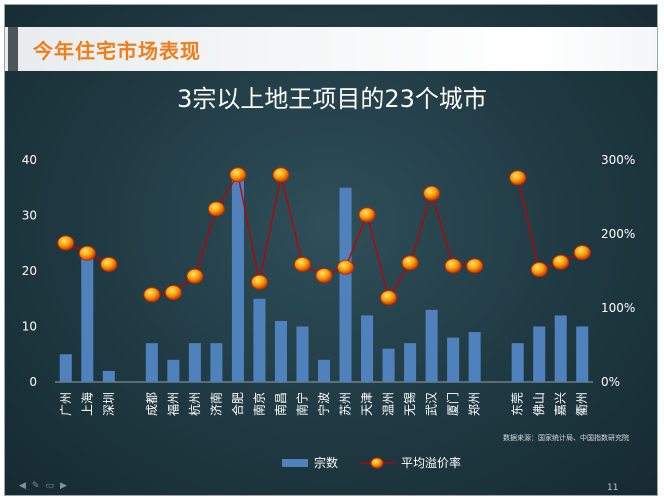 The height and width of the screenshot is (503, 664). What do you see at coordinates (29, 160) in the screenshot?
I see `y-left-tick-label: 40` at bounding box center [29, 160].